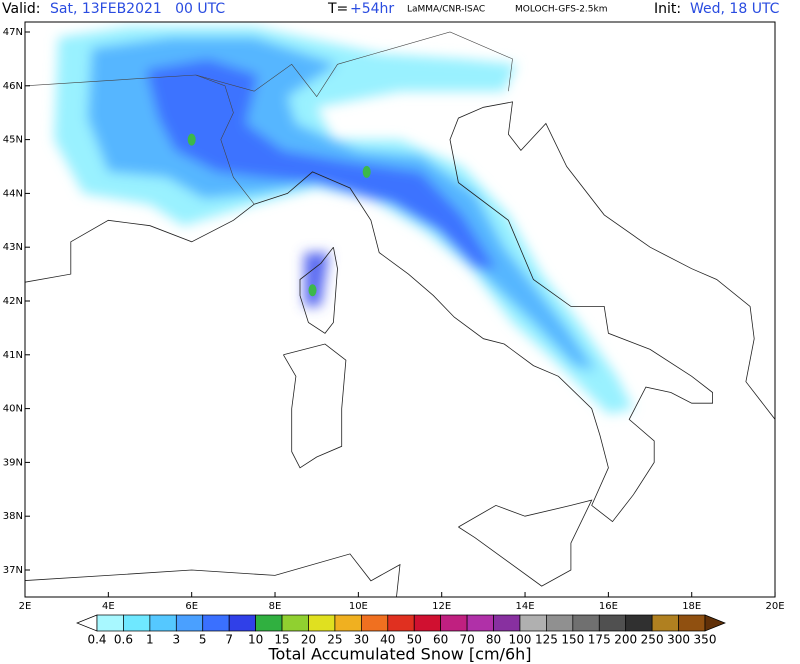 The image size is (800, 664). Describe the element at coordinates (361, 640) in the screenshot. I see `colorbar-label: 30` at that location.